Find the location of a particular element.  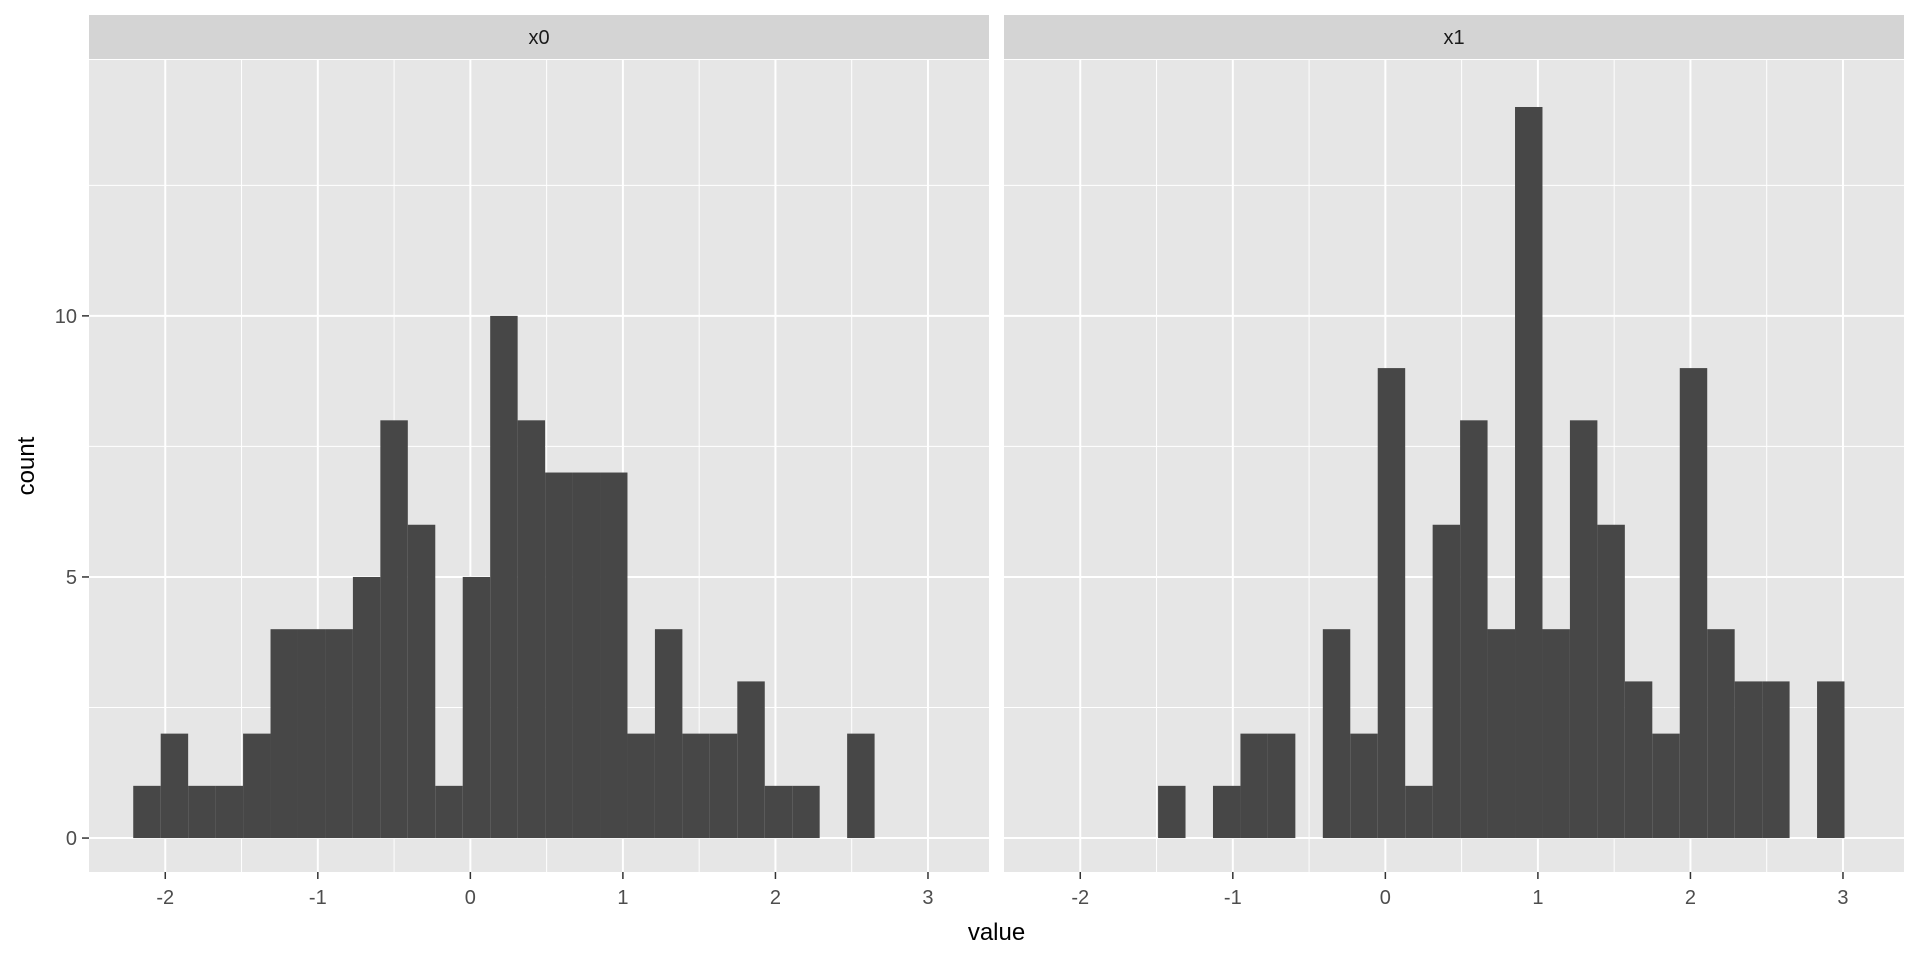

strip-background-x0 is located at coordinates (539, 37).